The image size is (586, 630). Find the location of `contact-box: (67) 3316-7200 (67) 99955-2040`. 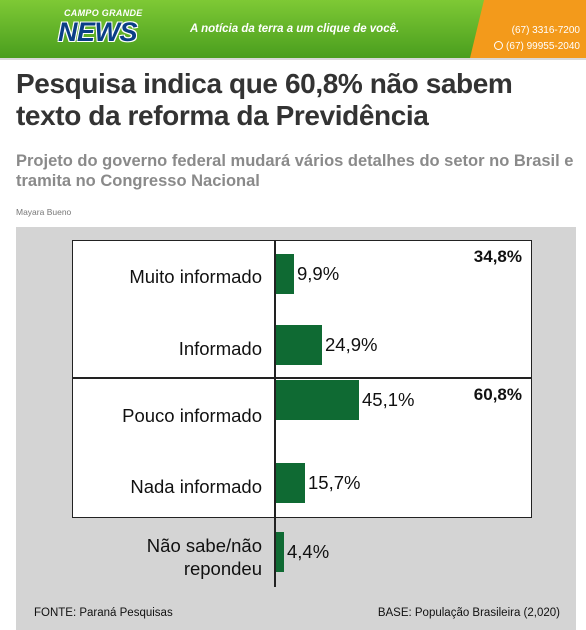

contact-box: (67) 3316-7200 (67) 99955-2040 is located at coordinates (528, 29).